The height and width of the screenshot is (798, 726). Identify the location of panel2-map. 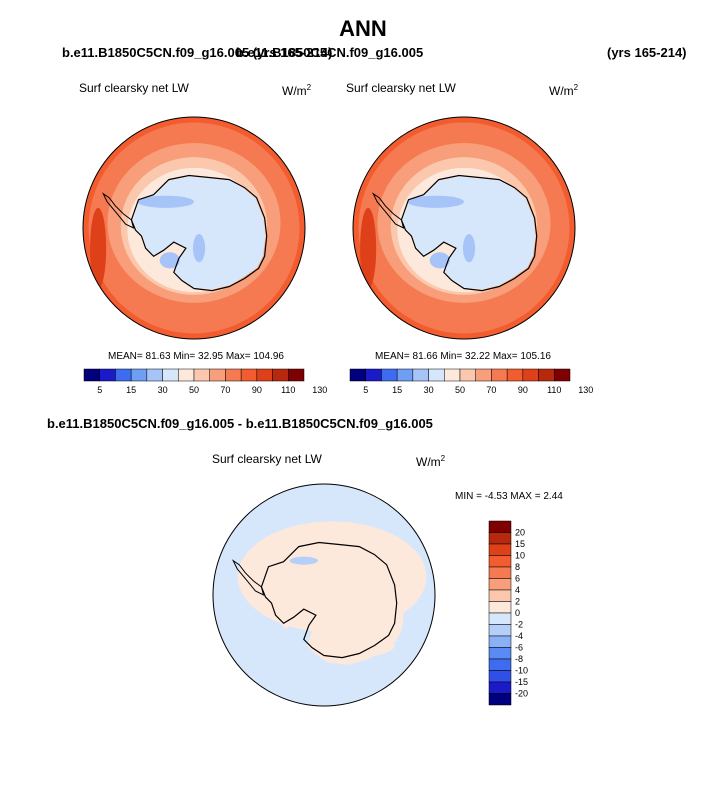
(464, 228).